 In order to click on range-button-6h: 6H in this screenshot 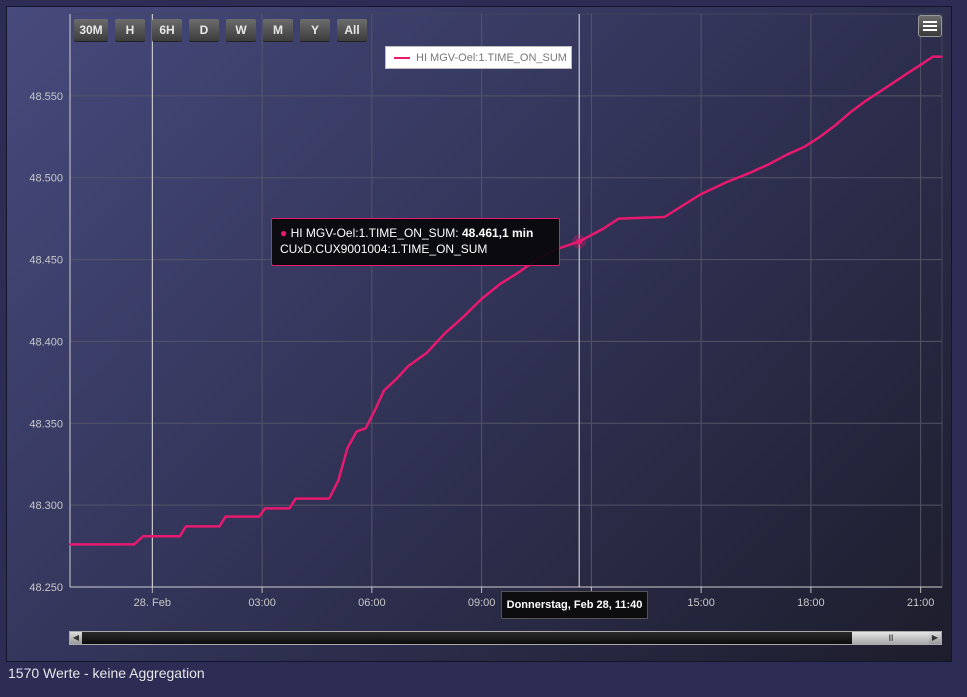, I will do `click(167, 30)`.